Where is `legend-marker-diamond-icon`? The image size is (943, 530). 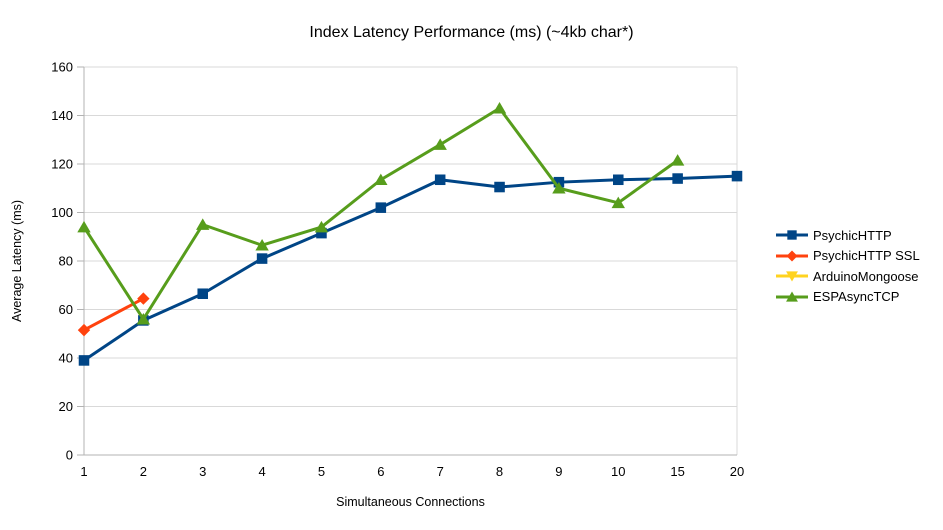
legend-marker-diamond-icon is located at coordinates (792, 256).